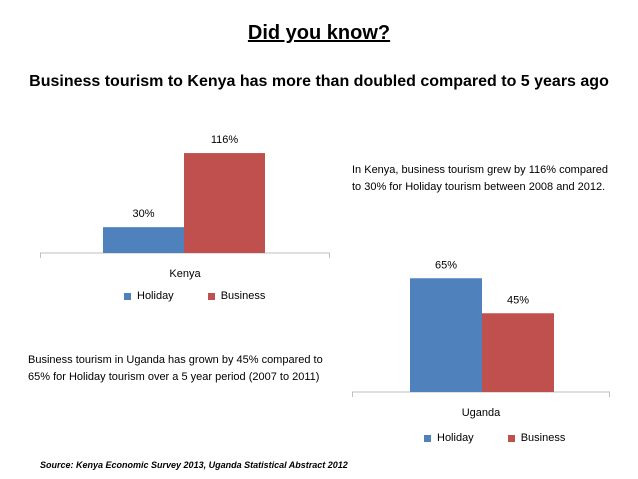  Describe the element at coordinates (543, 438) in the screenshot. I see `uganda-legend-business-label: Business` at that location.